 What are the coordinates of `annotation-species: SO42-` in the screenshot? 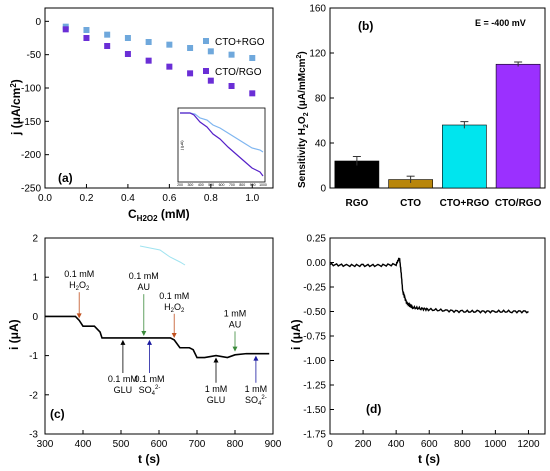 It's located at (256, 401).